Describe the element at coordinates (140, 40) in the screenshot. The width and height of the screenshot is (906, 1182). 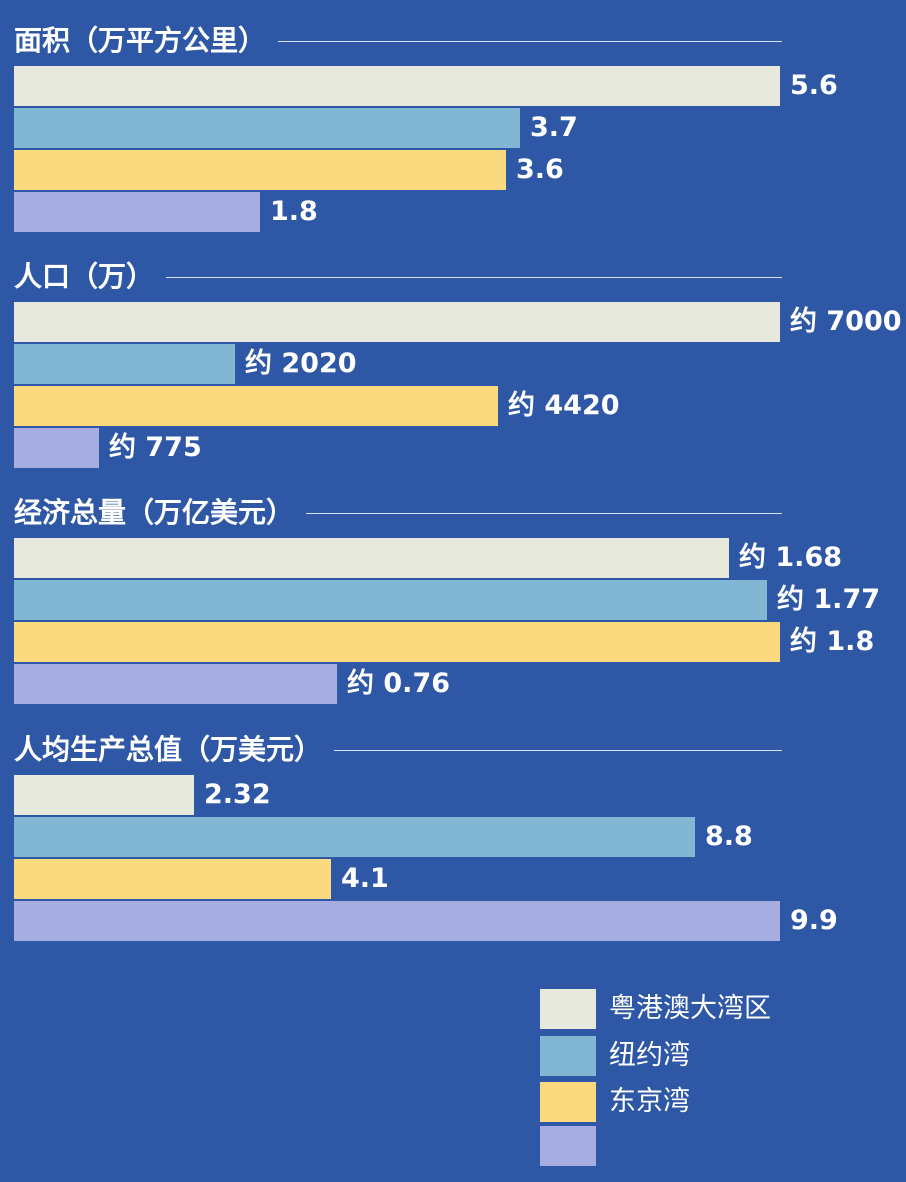
I see `panel-title: 面积（万平方公里）` at that location.